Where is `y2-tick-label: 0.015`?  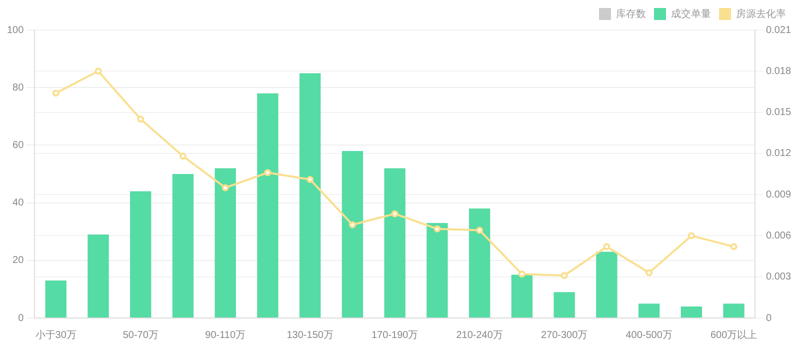
y2-tick-label: 0.015 is located at coordinates (779, 112).